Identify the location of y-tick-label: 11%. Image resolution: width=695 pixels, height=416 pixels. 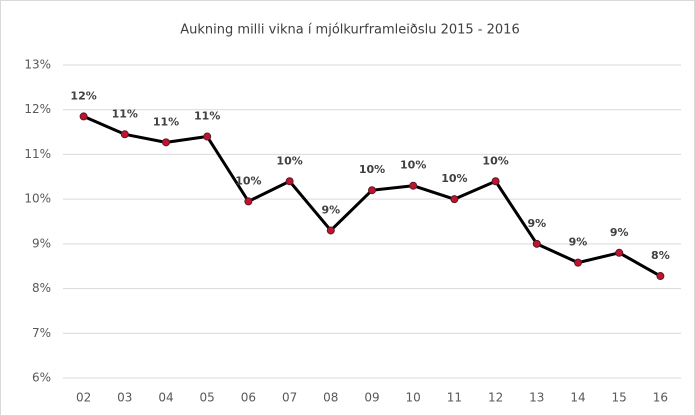
(37, 154).